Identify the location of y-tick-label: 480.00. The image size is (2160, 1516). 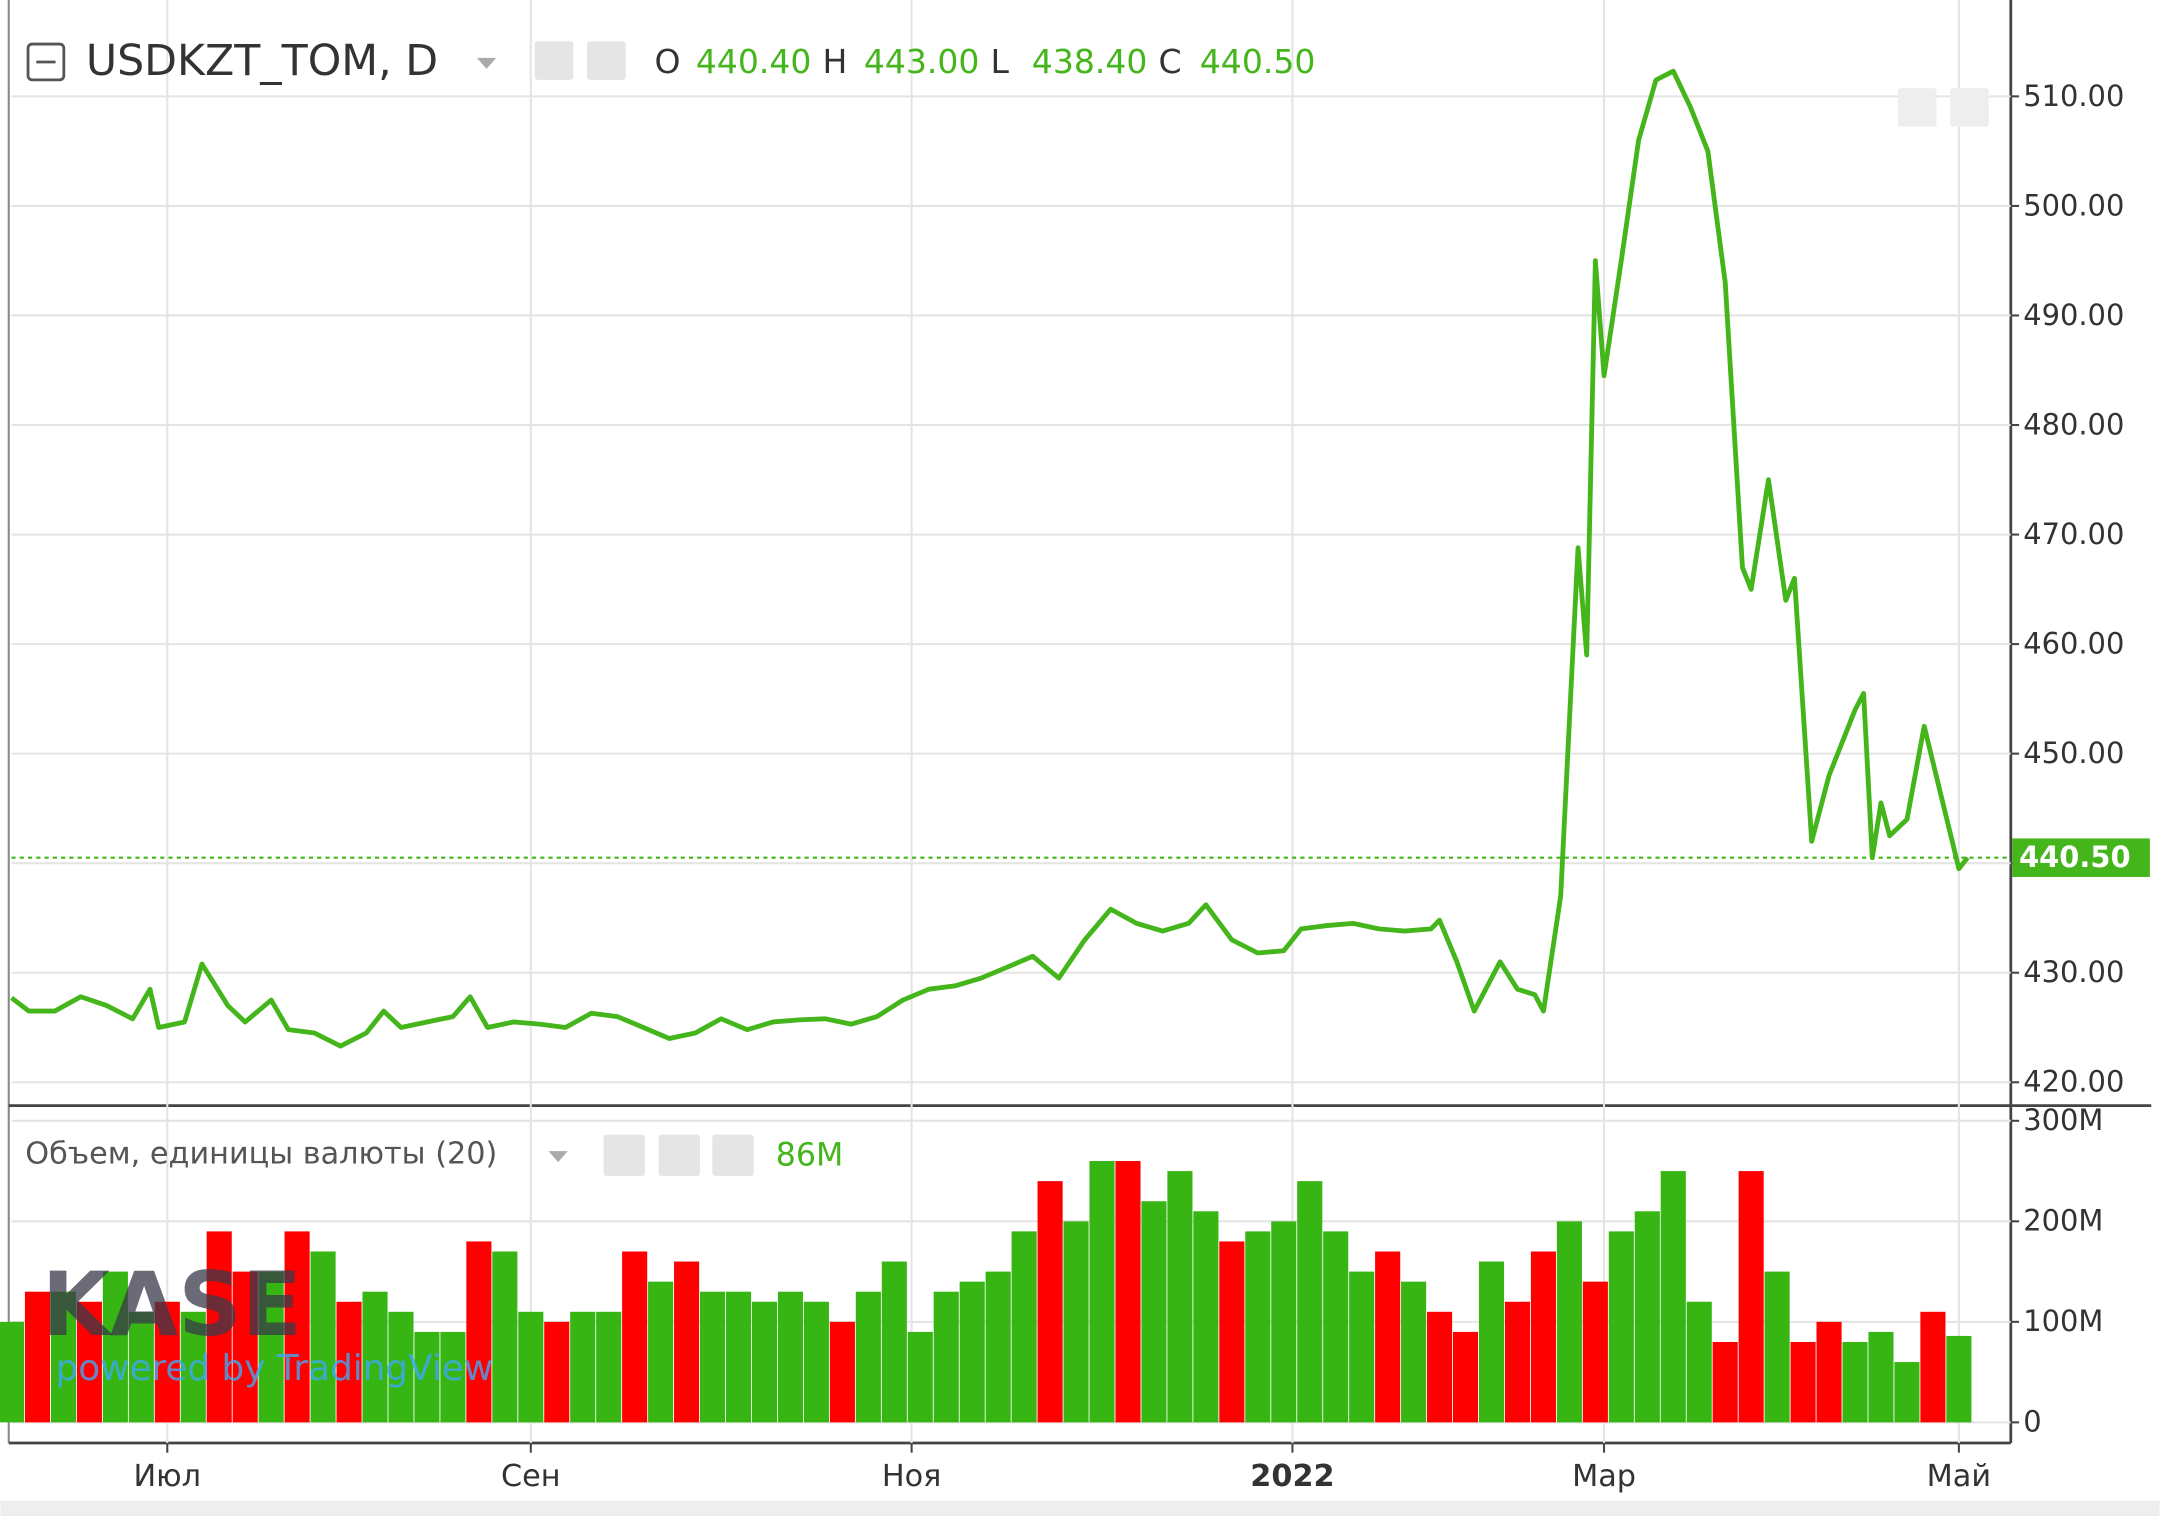
(2073, 424).